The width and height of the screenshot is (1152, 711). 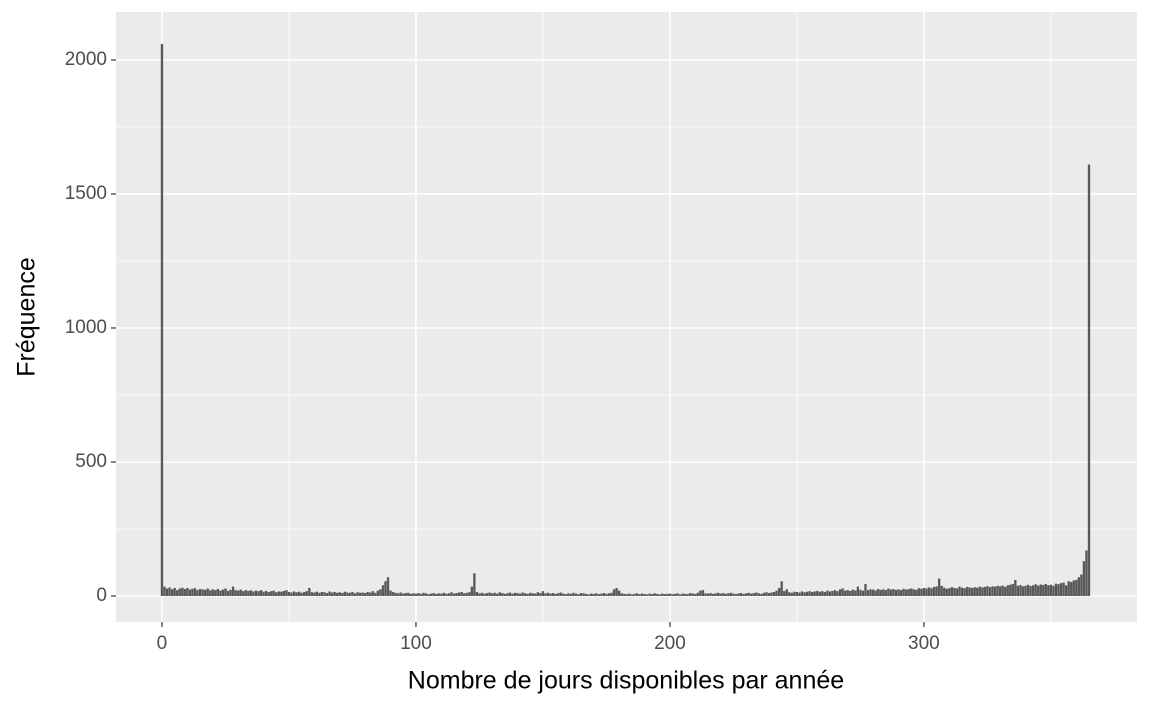 I want to click on x-axis-title: Nombre de jours disponibles par année, so click(x=626, y=681).